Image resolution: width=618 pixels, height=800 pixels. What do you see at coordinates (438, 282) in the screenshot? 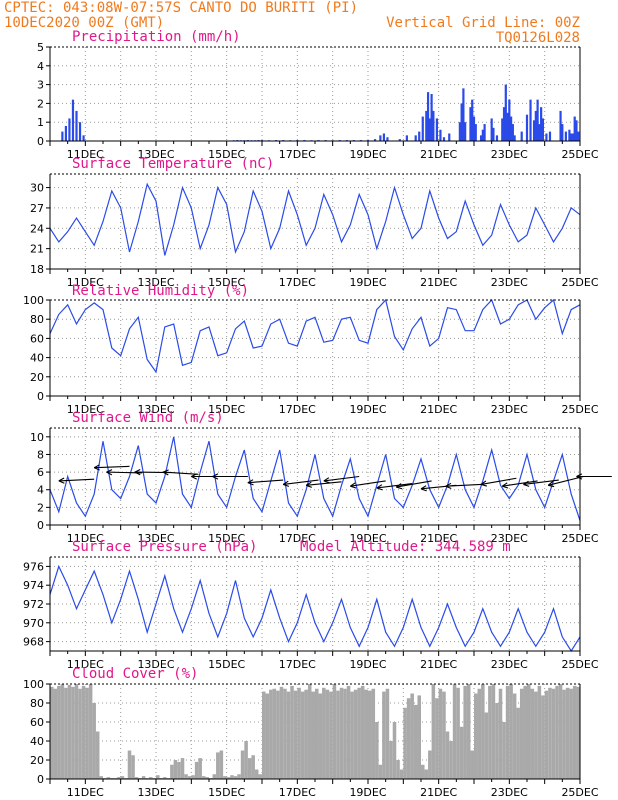
I see `temp-x-tick-label: 21DEC` at bounding box center [438, 282].